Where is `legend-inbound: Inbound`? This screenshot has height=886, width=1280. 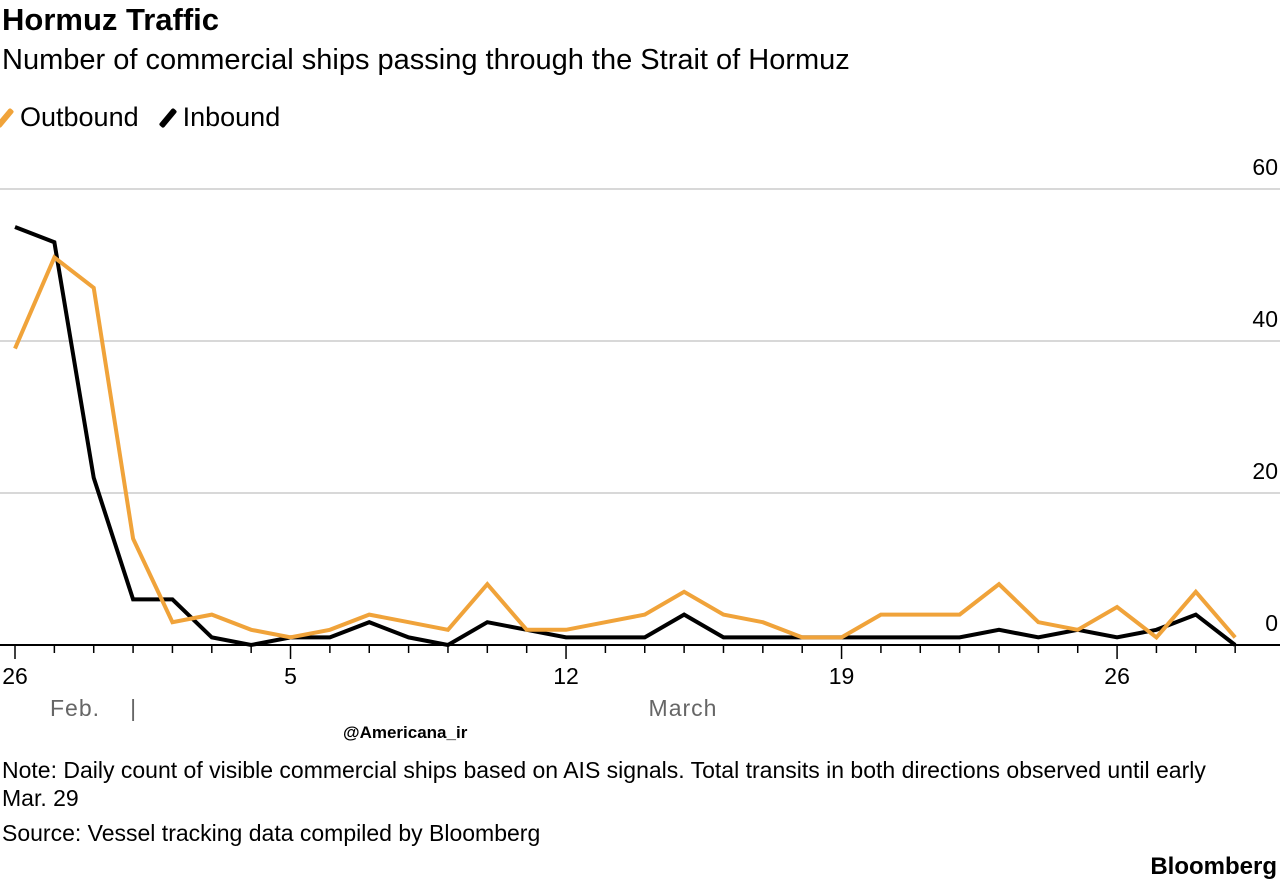 legend-inbound: Inbound is located at coordinates (219, 117).